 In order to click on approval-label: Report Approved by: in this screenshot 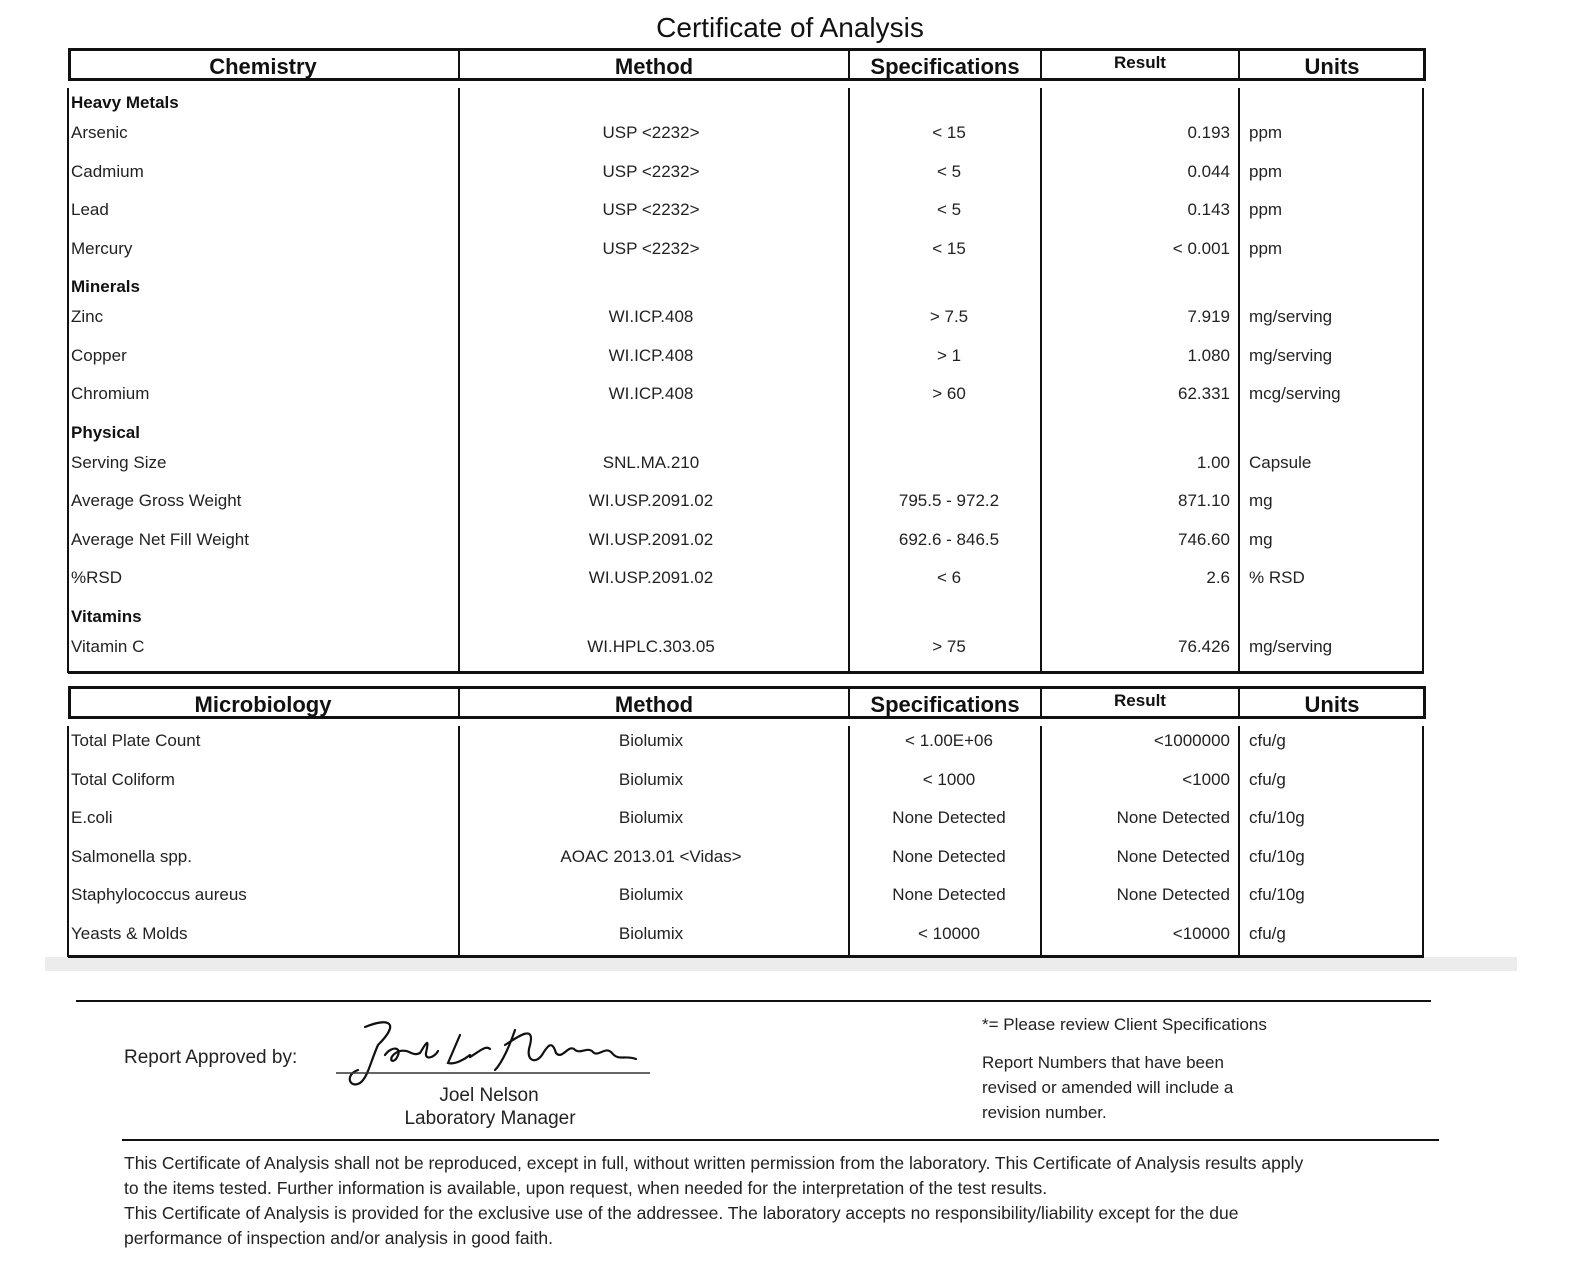, I will do `click(211, 1057)`.